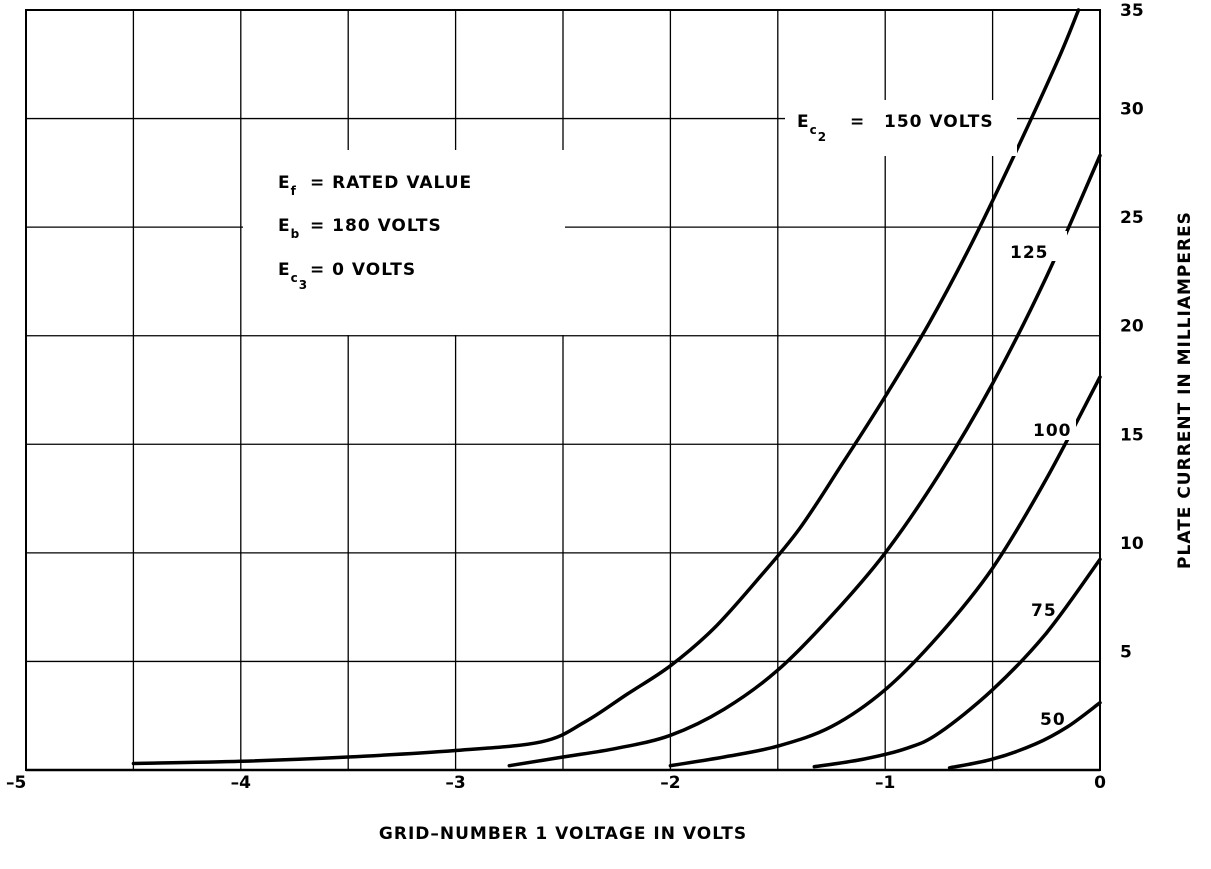  I want to click on x-tick-label: –3, so click(455, 783).